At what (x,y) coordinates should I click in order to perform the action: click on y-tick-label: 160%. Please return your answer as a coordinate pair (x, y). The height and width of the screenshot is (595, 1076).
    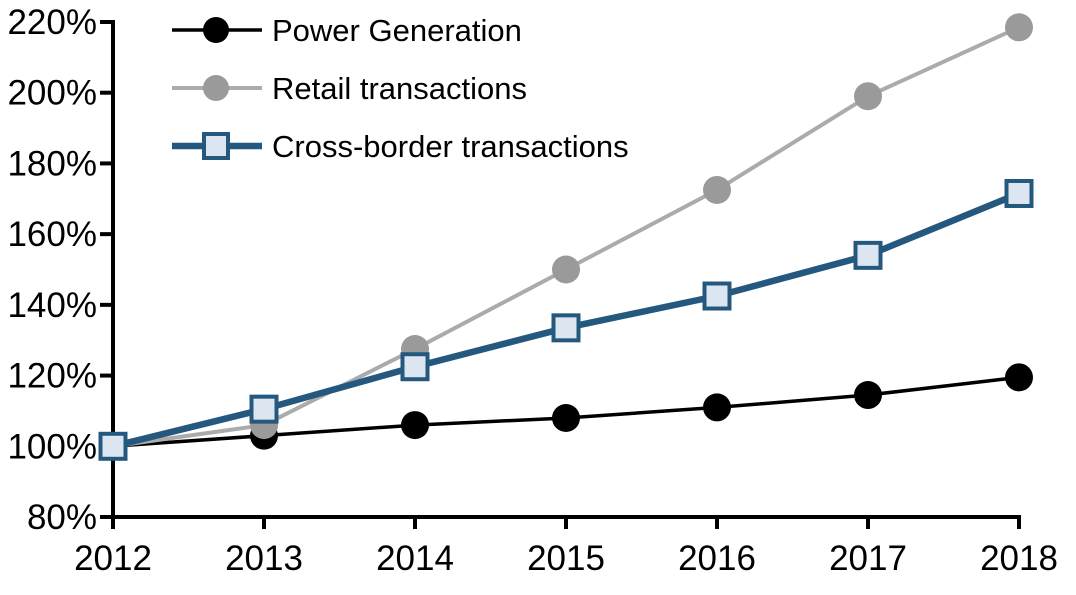
    Looking at the image, I should click on (52, 234).